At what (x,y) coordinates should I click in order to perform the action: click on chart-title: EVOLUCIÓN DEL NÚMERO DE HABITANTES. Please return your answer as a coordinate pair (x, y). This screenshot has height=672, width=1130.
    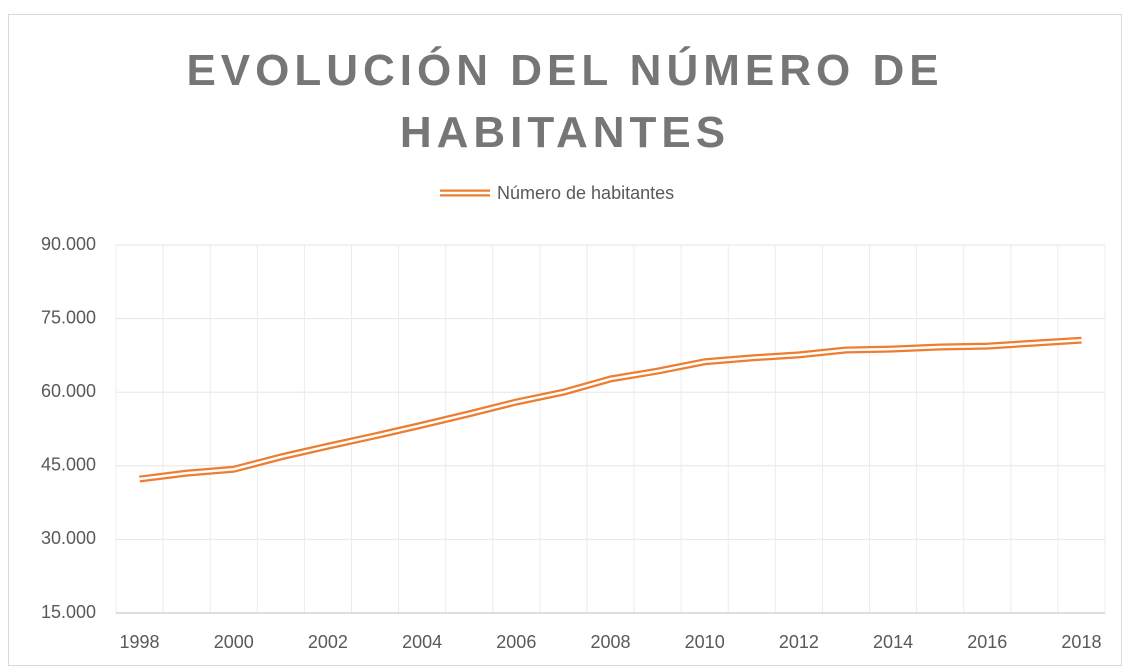
    Looking at the image, I should click on (565, 101).